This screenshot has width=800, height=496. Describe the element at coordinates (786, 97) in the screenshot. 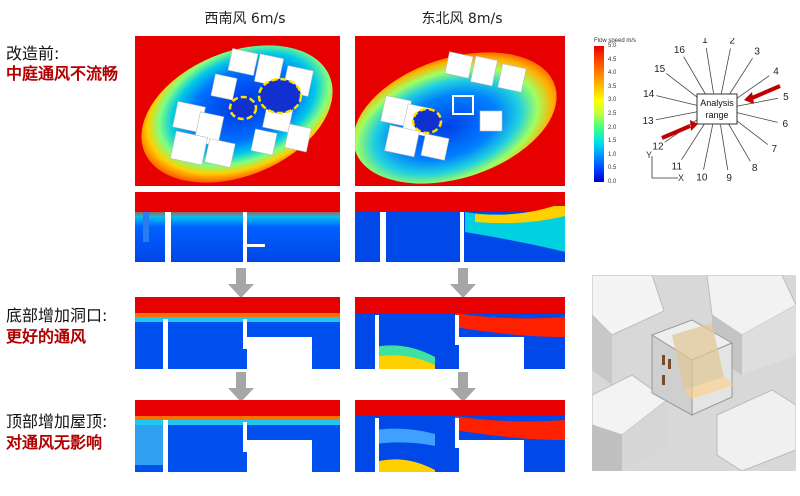

I see `rose-direction-label: 5` at that location.